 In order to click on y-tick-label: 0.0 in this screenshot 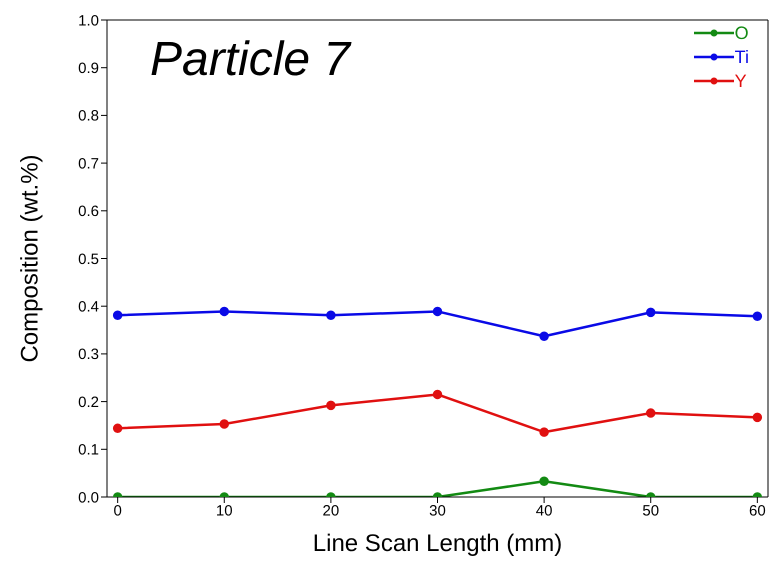, I will do `click(88, 497)`.